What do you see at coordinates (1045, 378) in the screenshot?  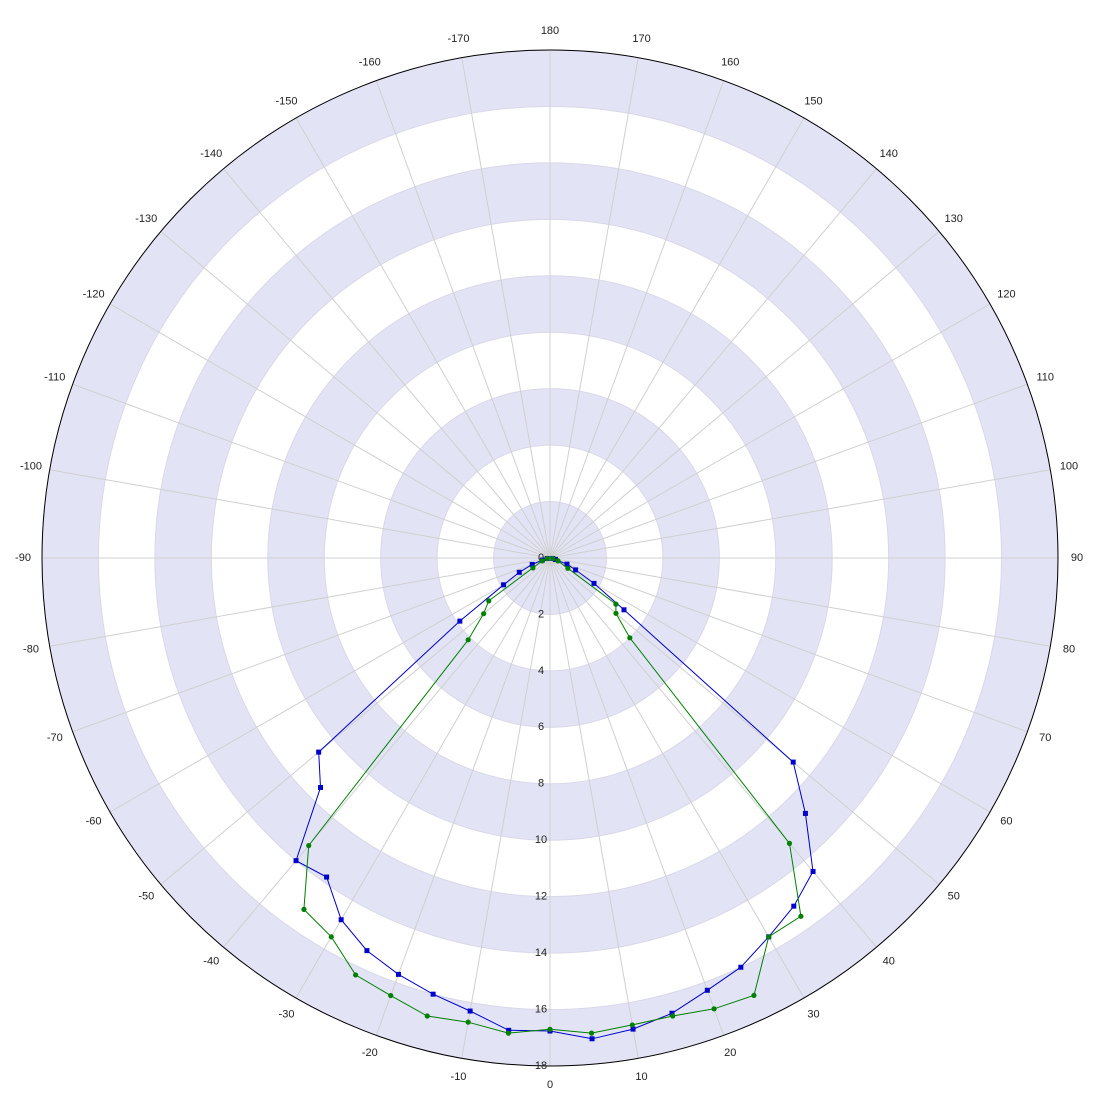 I see `theta-tick-label: 110` at bounding box center [1045, 378].